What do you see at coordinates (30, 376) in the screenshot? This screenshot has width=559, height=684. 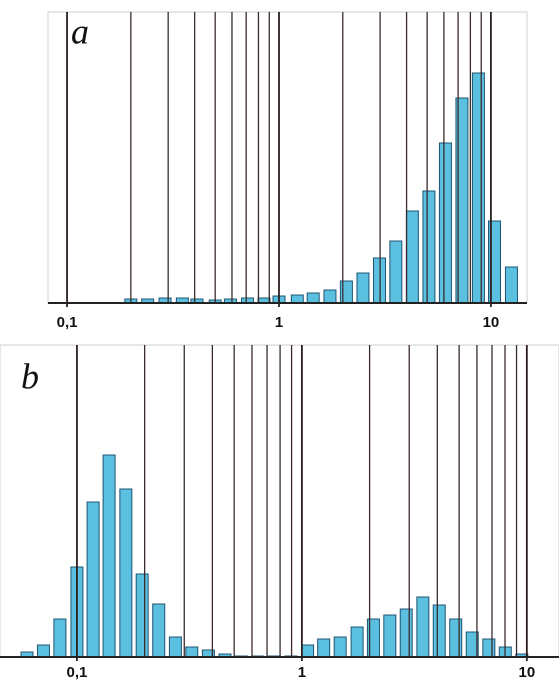 I see `panel-label: b` at bounding box center [30, 376].